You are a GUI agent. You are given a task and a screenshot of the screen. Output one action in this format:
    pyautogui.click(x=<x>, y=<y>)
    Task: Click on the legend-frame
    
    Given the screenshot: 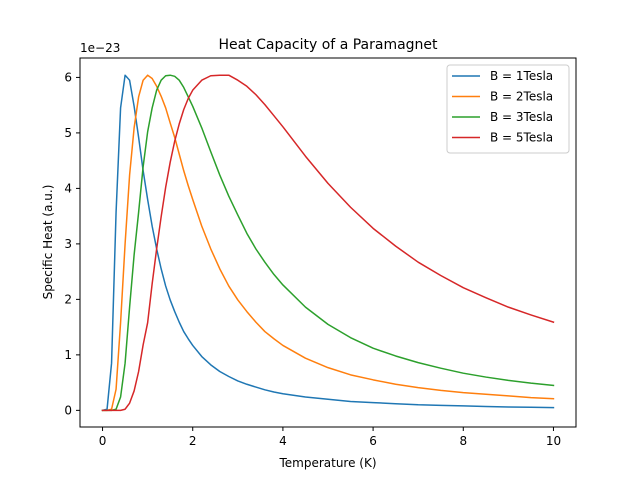 What is the action you would take?
    pyautogui.click(x=508, y=109)
    